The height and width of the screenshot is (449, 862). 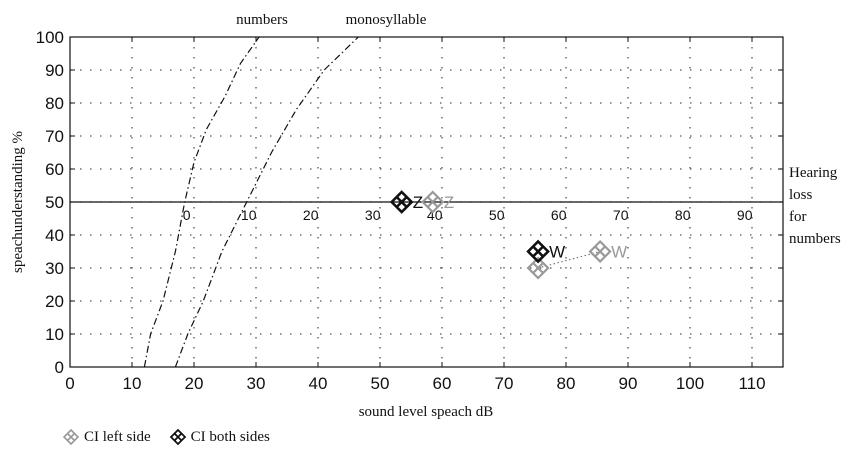 I want to click on reference-line-label-line: numbers, so click(x=815, y=239).